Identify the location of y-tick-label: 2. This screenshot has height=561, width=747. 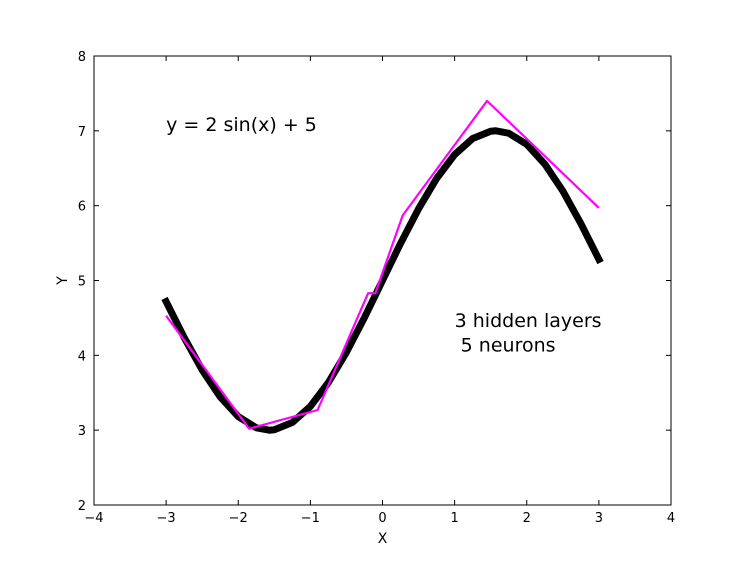
(82, 506).